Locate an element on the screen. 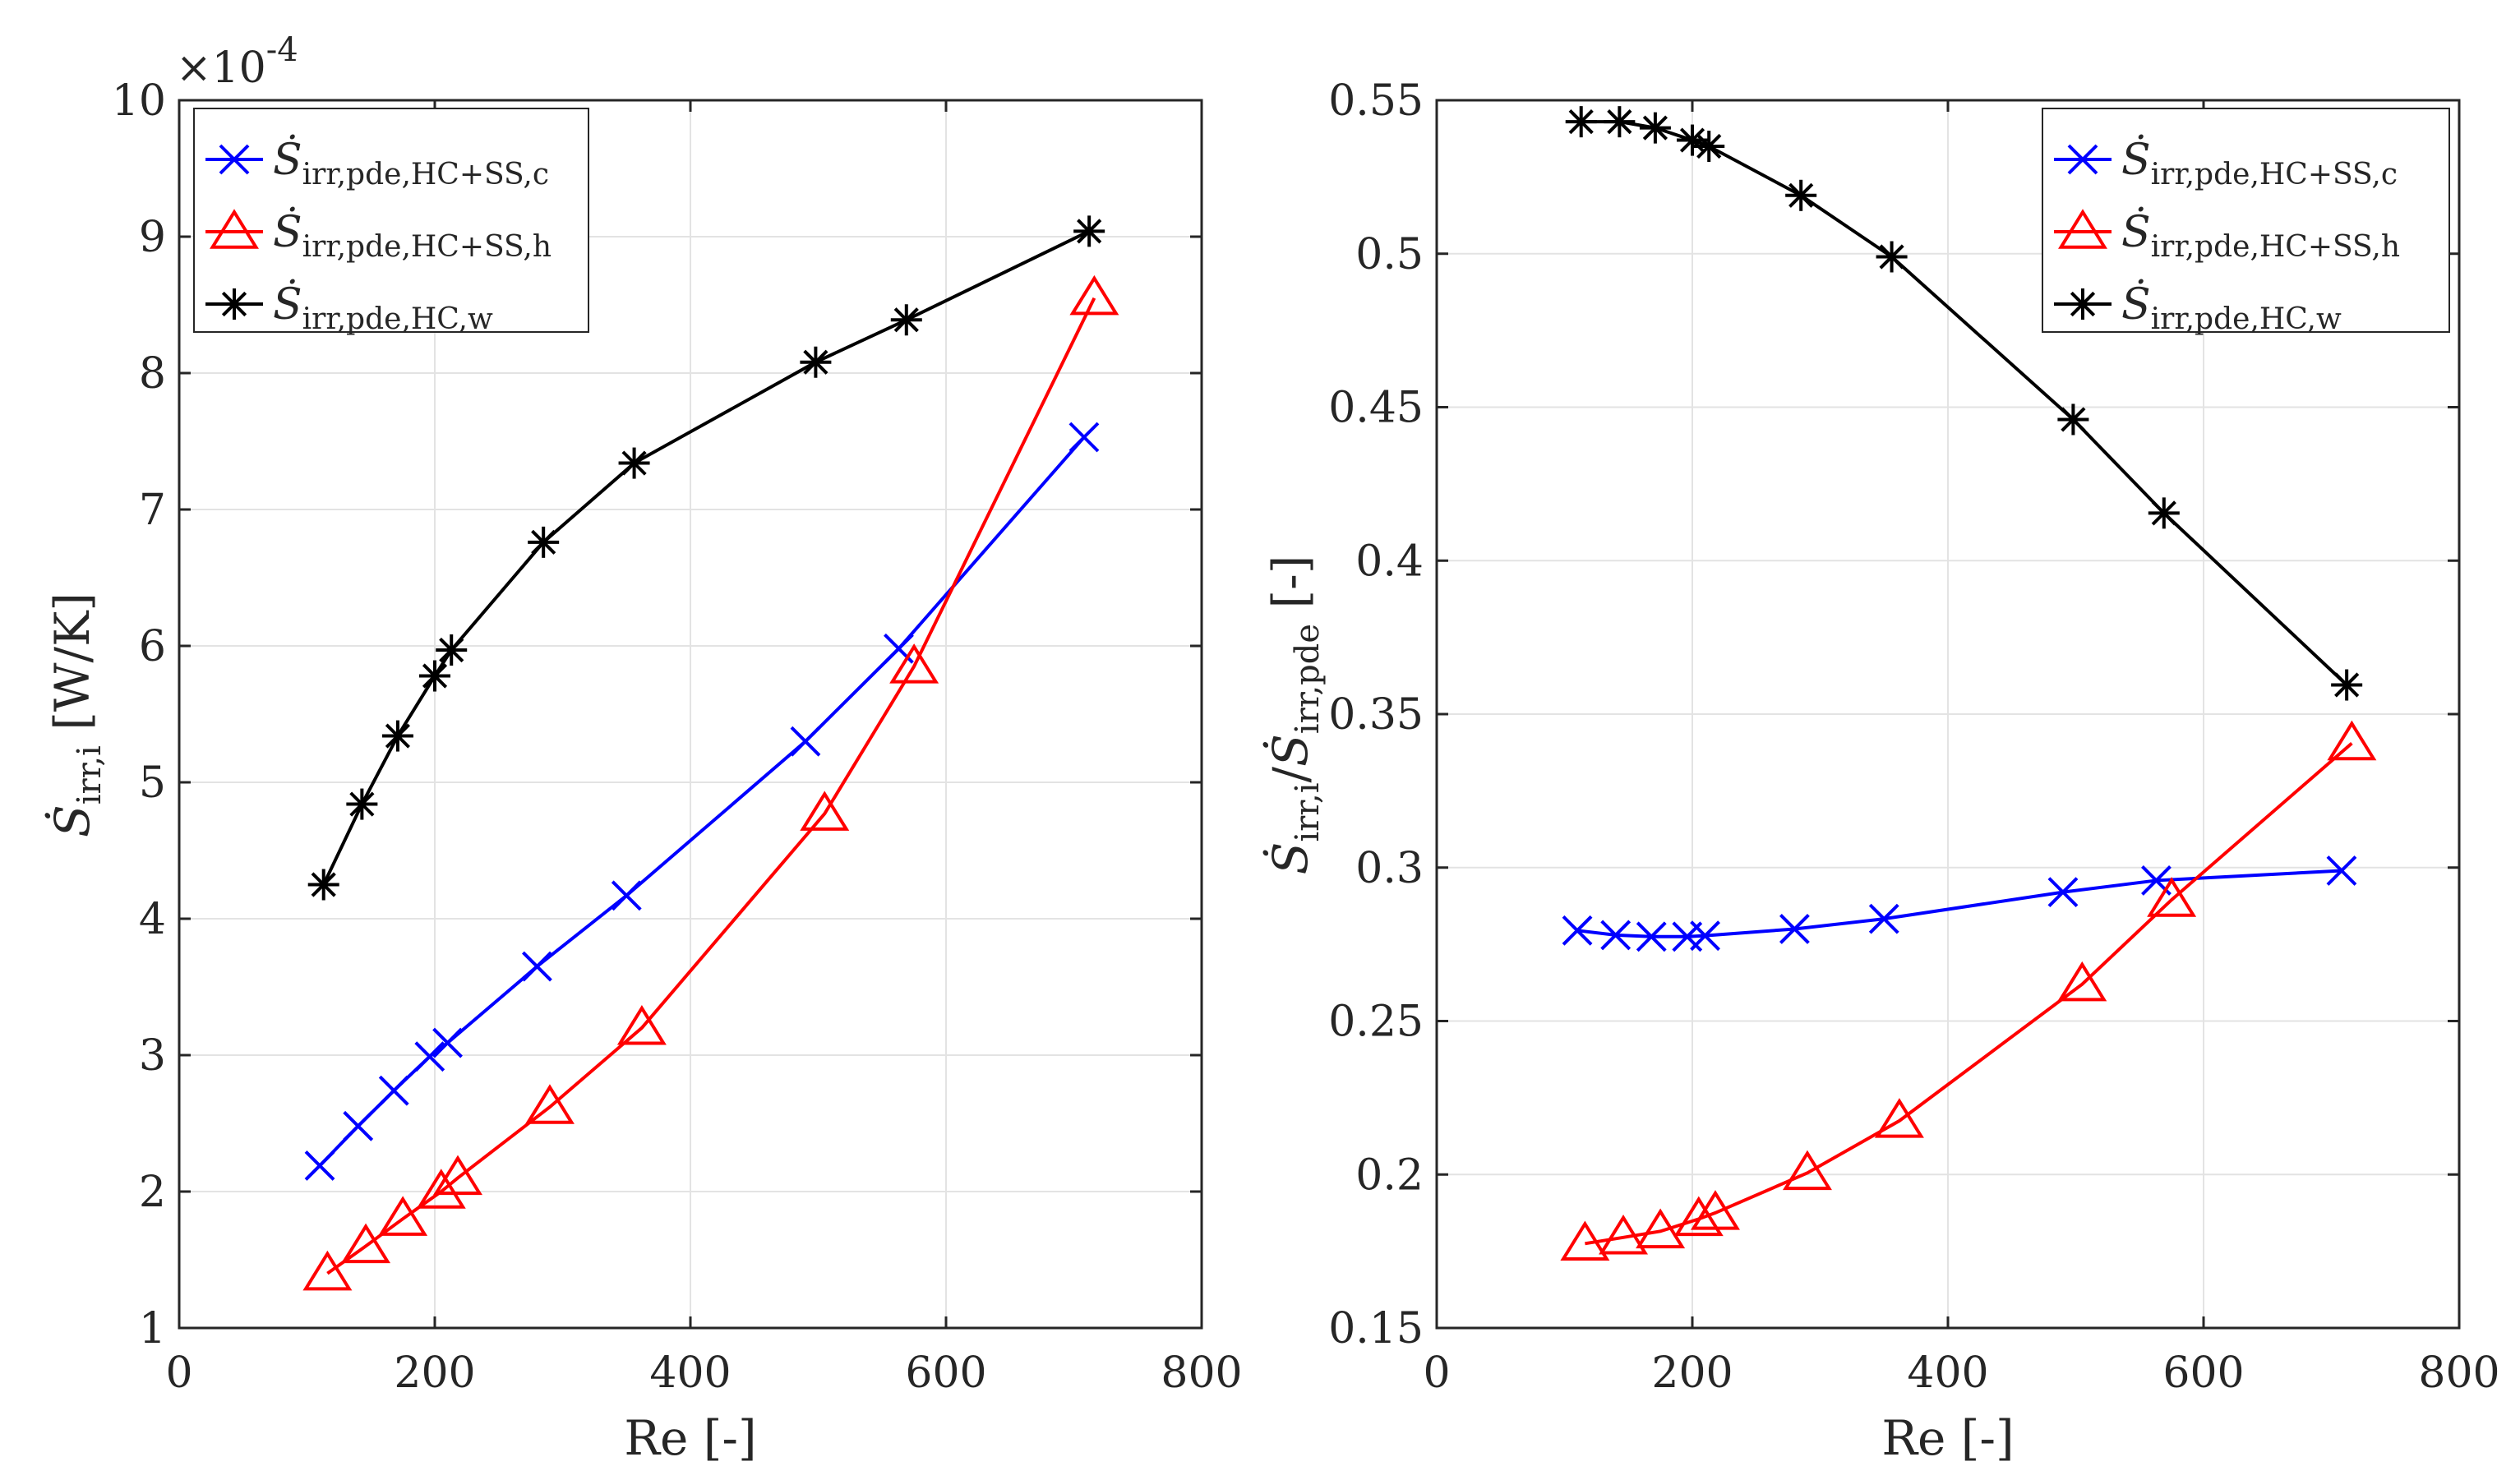 The height and width of the screenshot is (1480, 2520). right-legend-box is located at coordinates (2246, 220).